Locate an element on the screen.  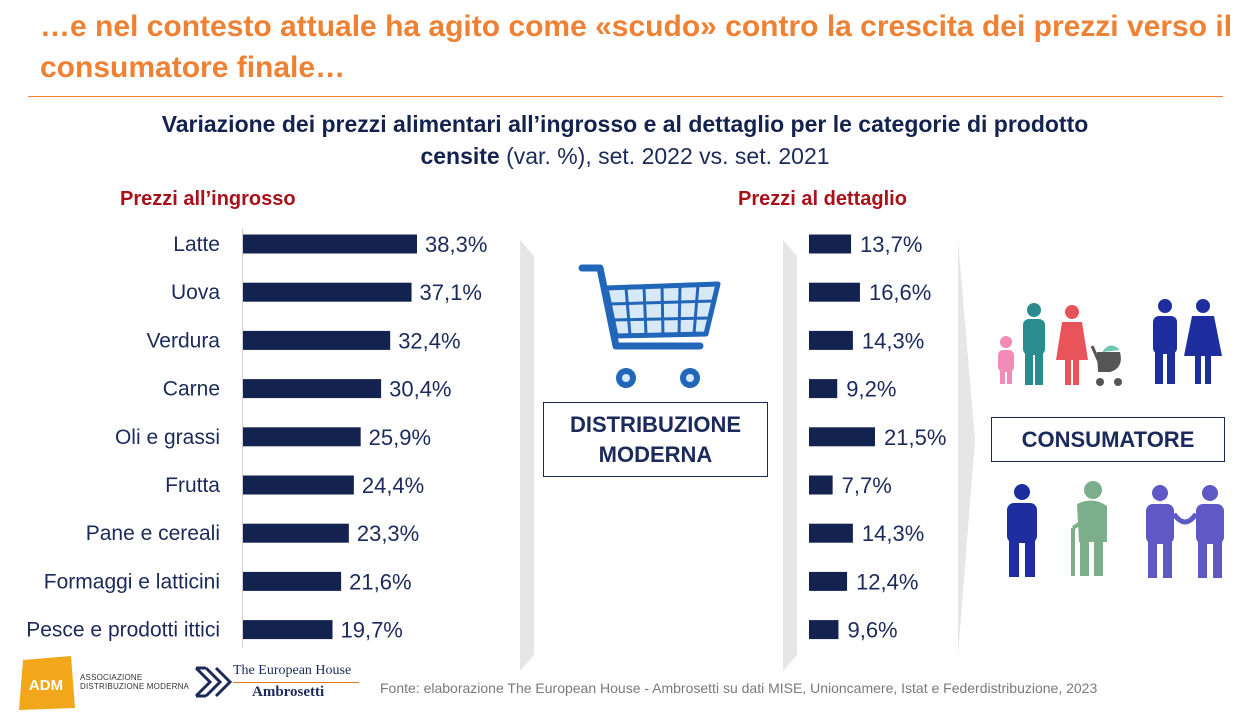
adm-mark: ADM is located at coordinates (46, 685).